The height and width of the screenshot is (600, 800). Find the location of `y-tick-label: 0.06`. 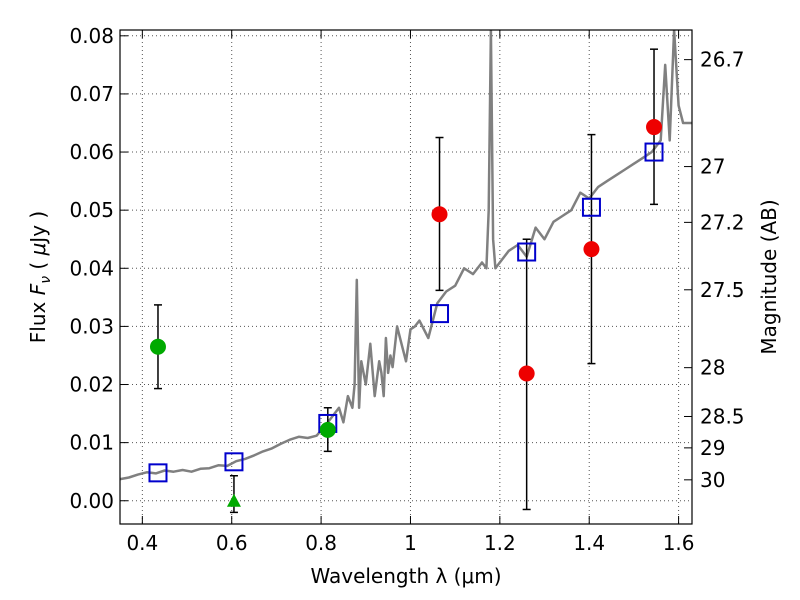

y-tick-label: 0.06 is located at coordinates (91, 152).